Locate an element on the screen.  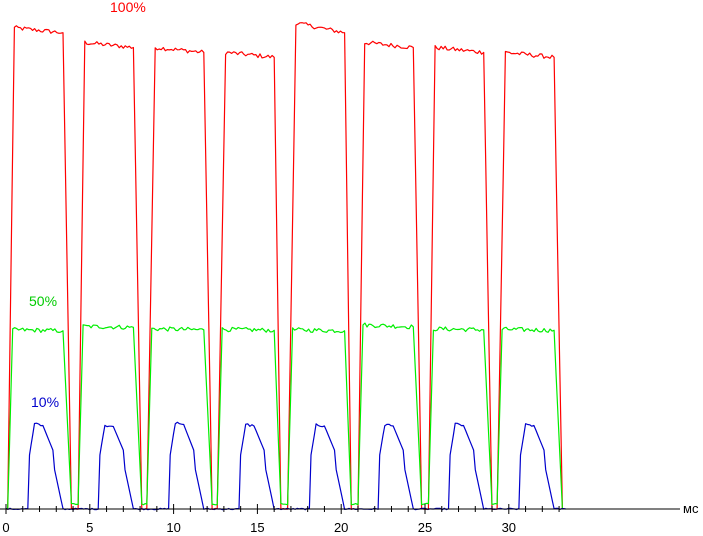
x-tick-label: 15 is located at coordinates (257, 527).